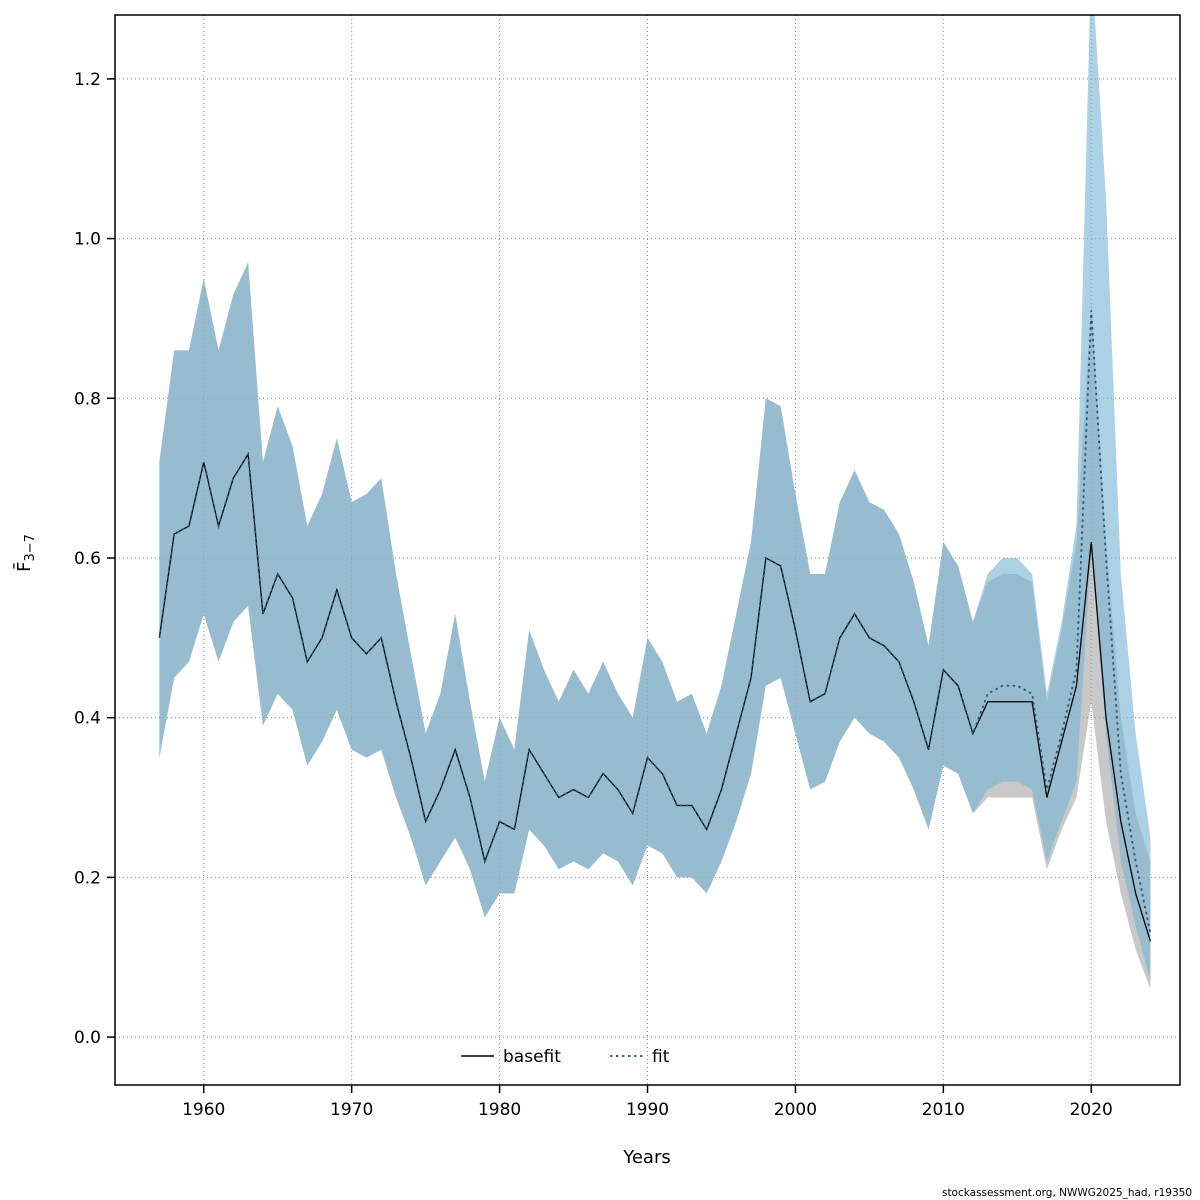  I want to click on x-tick-label: 1990, so click(647, 1110).